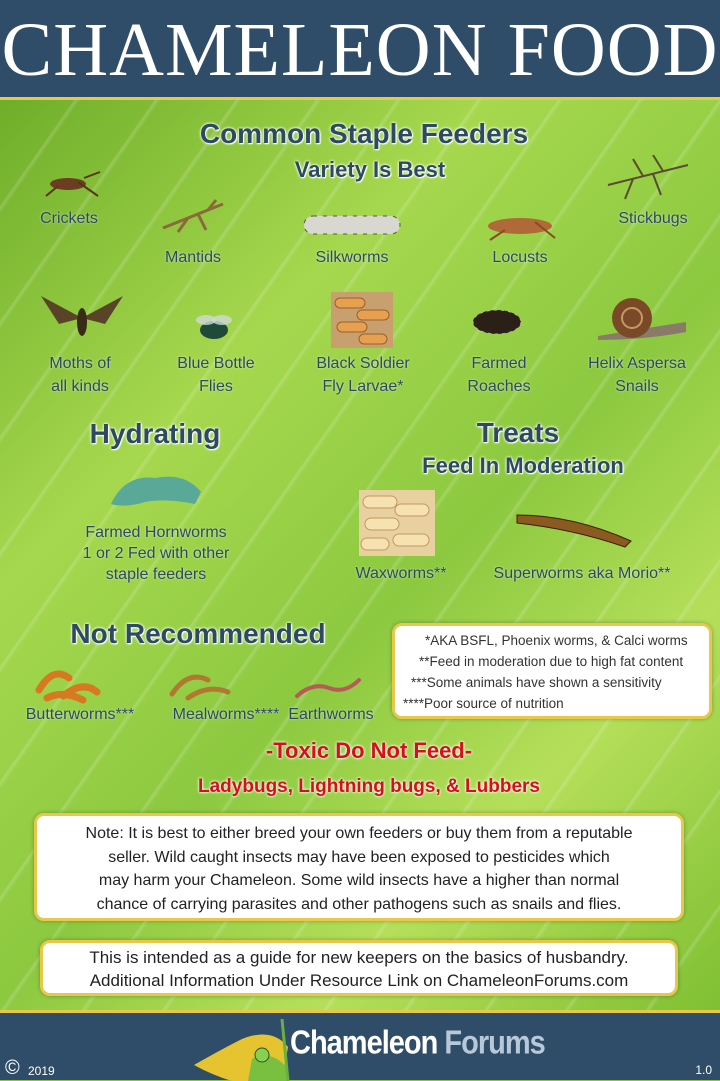 Image resolution: width=720 pixels, height=1081 pixels. I want to click on footer: © 2019 Chameleon Forums 1.0, so click(360, 1045).